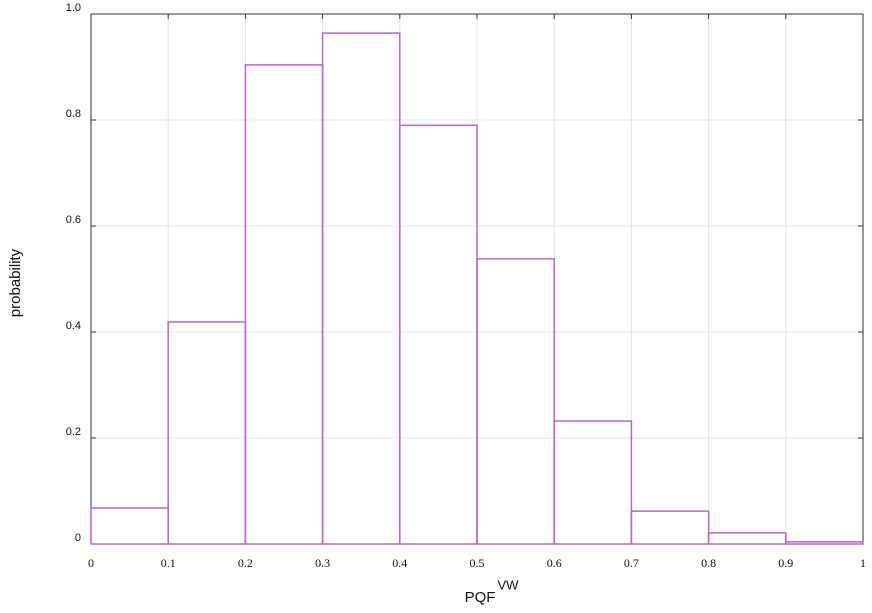 The image size is (872, 613). What do you see at coordinates (73, 114) in the screenshot?
I see `y-tick-label: 0.8` at bounding box center [73, 114].